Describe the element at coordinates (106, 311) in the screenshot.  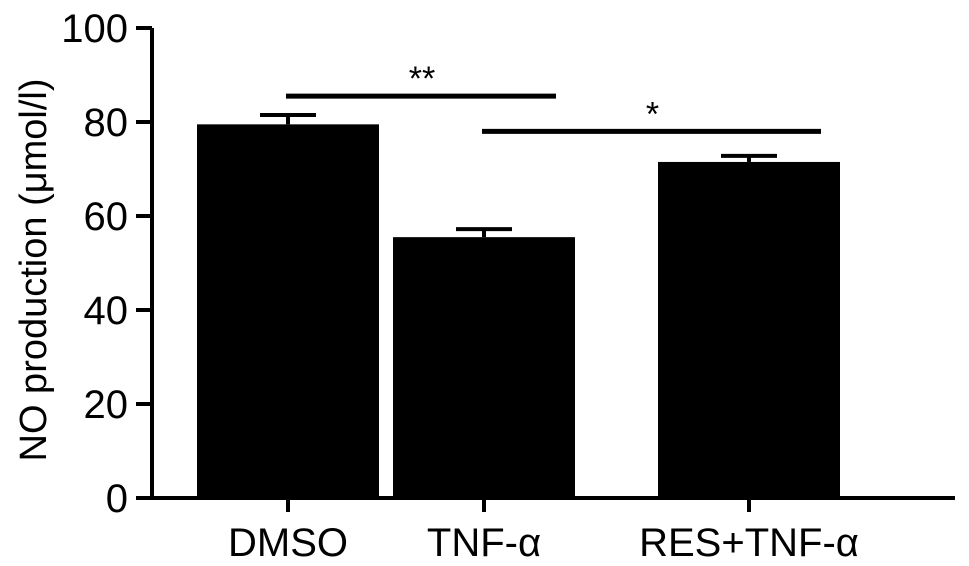
I see `y-tick-label: 40` at that location.